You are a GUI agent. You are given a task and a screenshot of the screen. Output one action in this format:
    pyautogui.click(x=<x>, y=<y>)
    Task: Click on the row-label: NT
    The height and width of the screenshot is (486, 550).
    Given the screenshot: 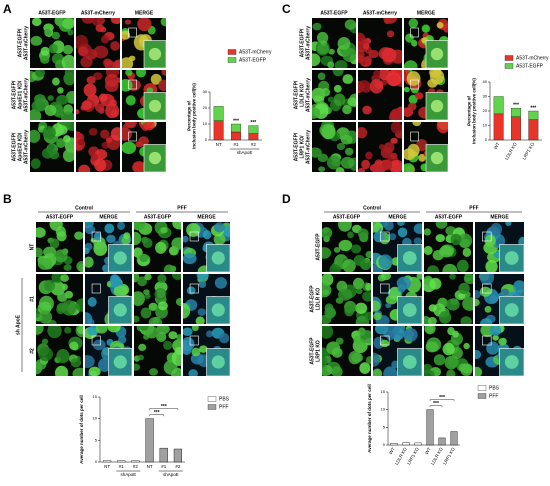 What is the action you would take?
    pyautogui.click(x=32, y=247)
    